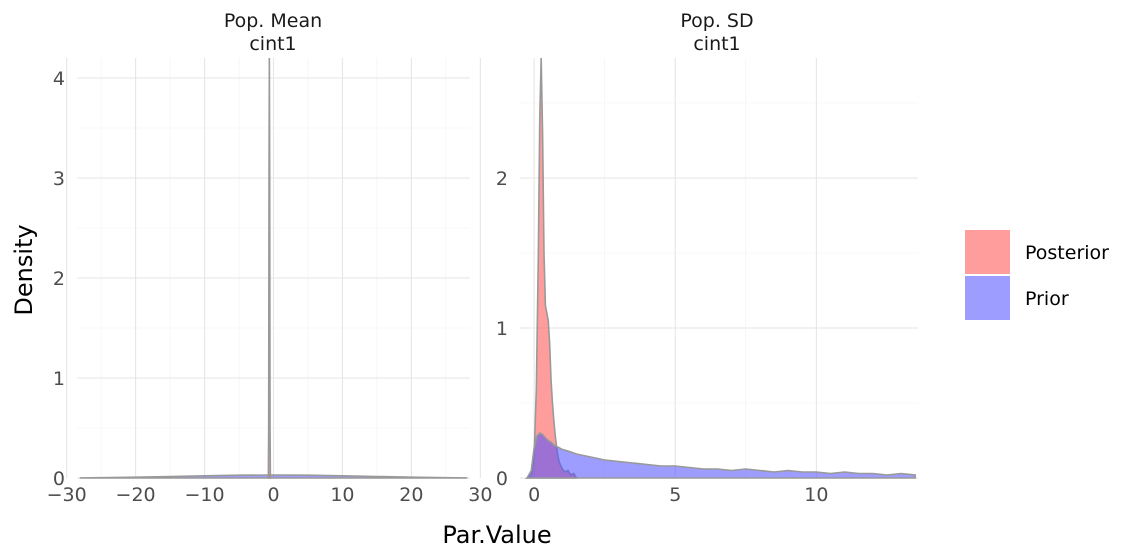 The width and height of the screenshot is (1123, 550). What do you see at coordinates (272, 44) in the screenshot?
I see `facet1-strip-title-line2: cint1` at bounding box center [272, 44].